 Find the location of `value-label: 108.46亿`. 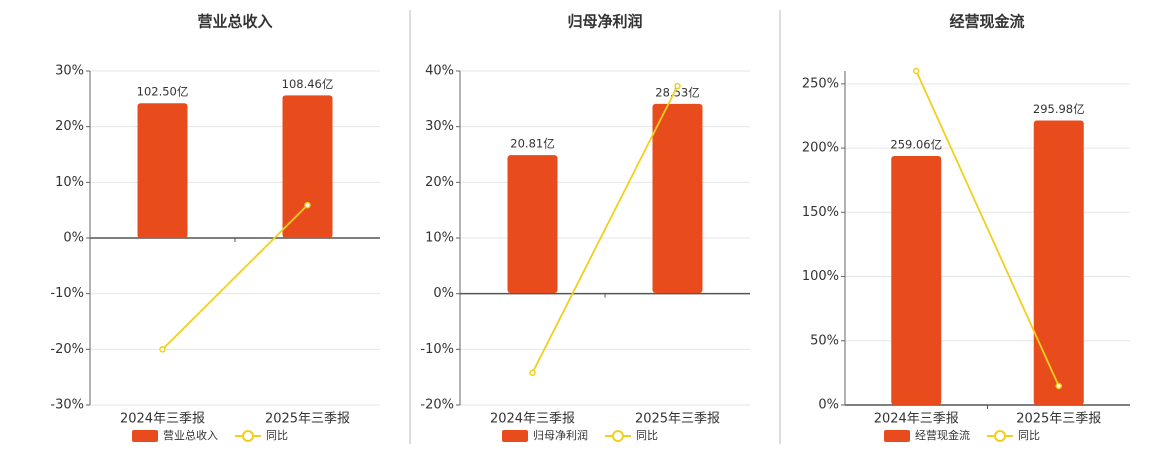

value-label: 108.46亿 is located at coordinates (308, 84).